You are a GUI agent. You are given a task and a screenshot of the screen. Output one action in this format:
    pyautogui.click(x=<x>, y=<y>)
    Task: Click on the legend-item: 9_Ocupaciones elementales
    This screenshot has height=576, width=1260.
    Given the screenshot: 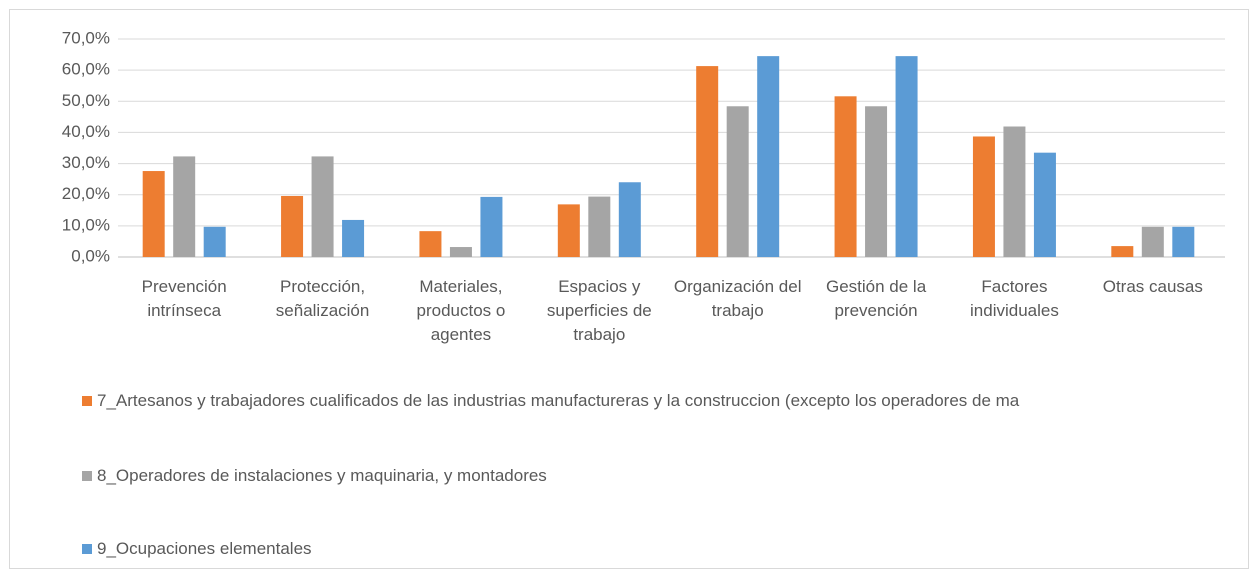 What is the action you would take?
    pyautogui.click(x=647, y=548)
    